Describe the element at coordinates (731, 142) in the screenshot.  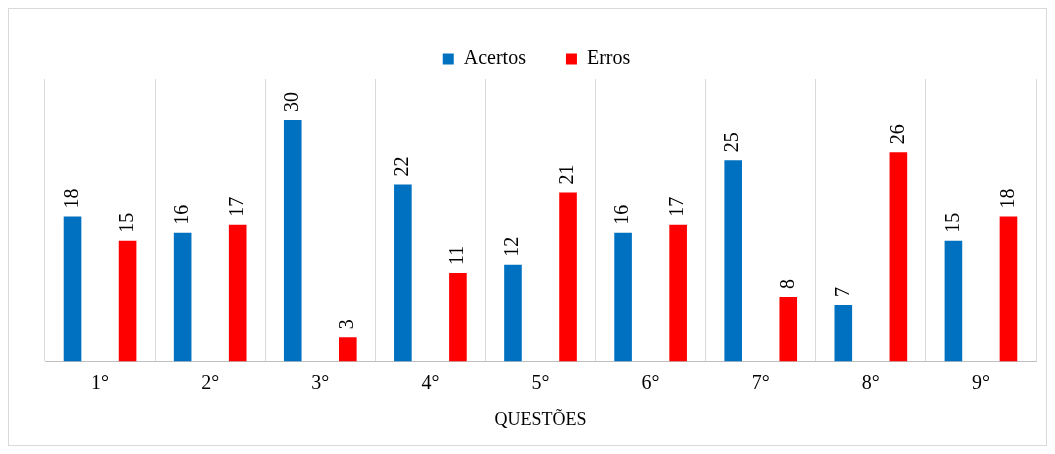
I see `data-label: 25` at that location.